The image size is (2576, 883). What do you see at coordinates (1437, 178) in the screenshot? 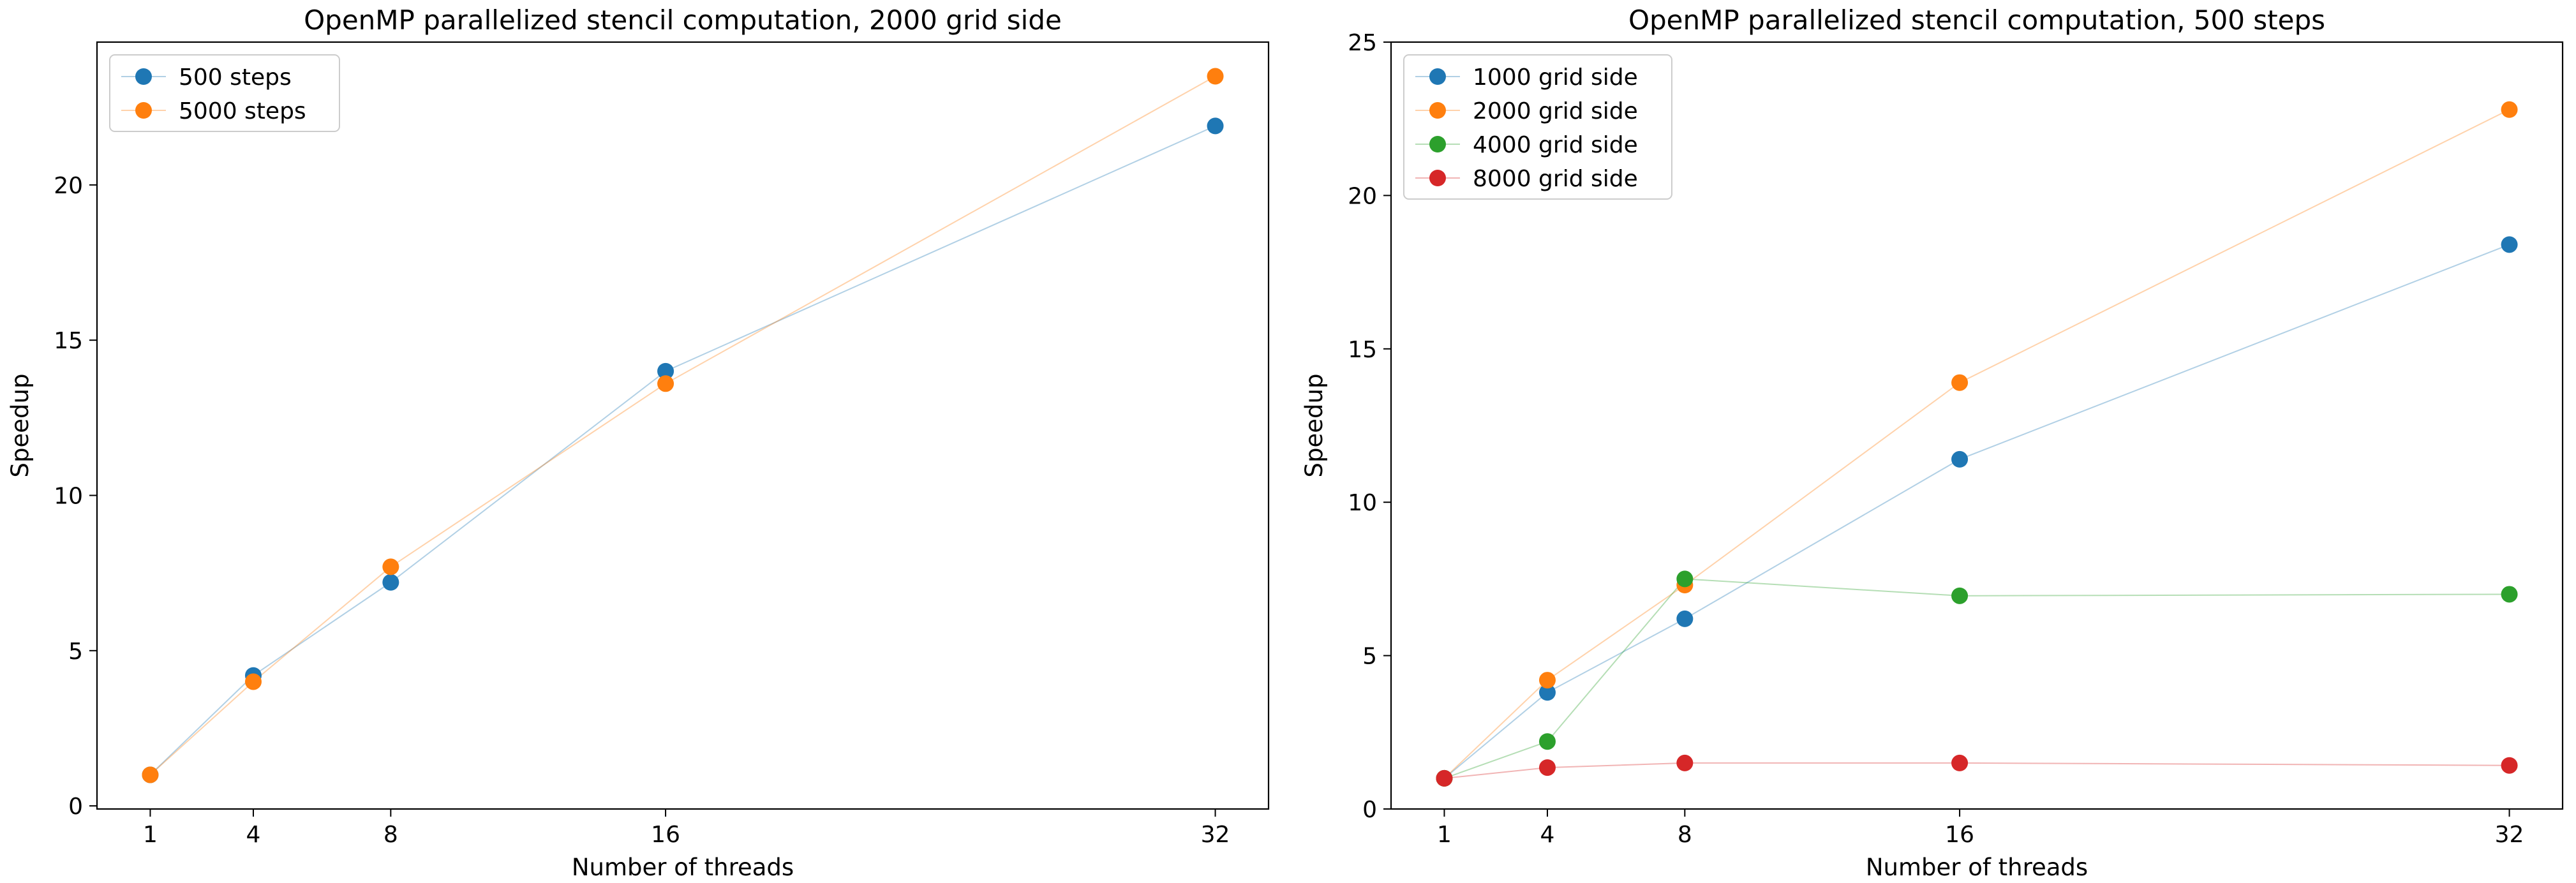
I see `legend-marker-8000-grid-side` at bounding box center [1437, 178].